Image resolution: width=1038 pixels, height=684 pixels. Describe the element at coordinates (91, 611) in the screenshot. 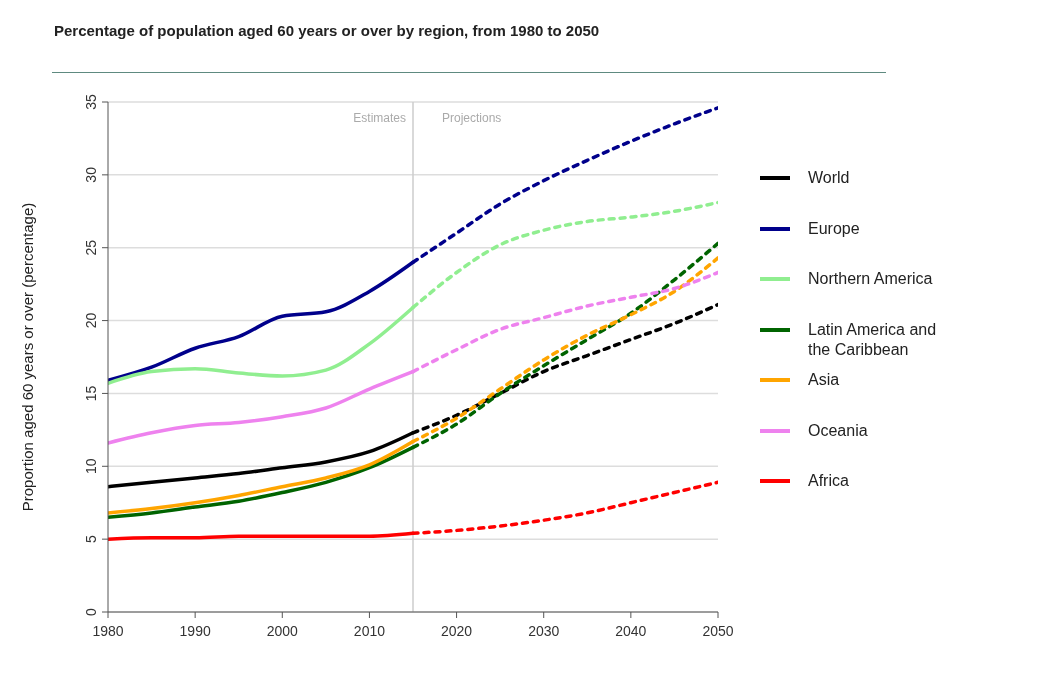

I see `y-tick-label: 0` at that location.